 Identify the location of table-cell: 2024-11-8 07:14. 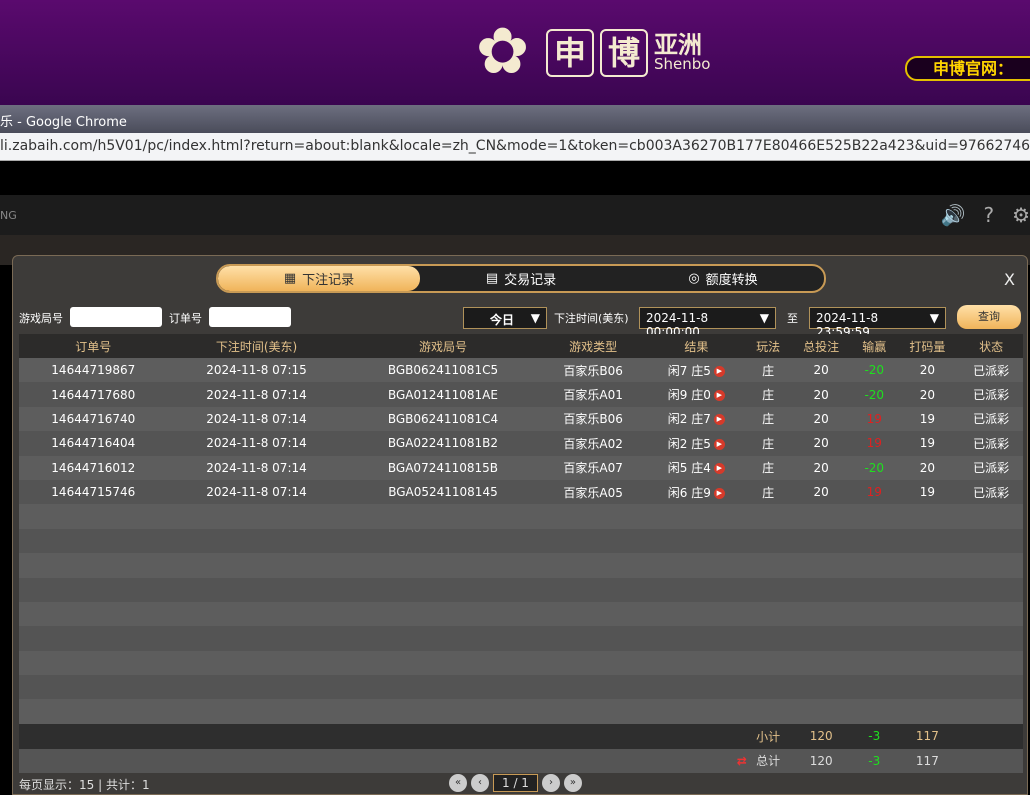
(256, 492).